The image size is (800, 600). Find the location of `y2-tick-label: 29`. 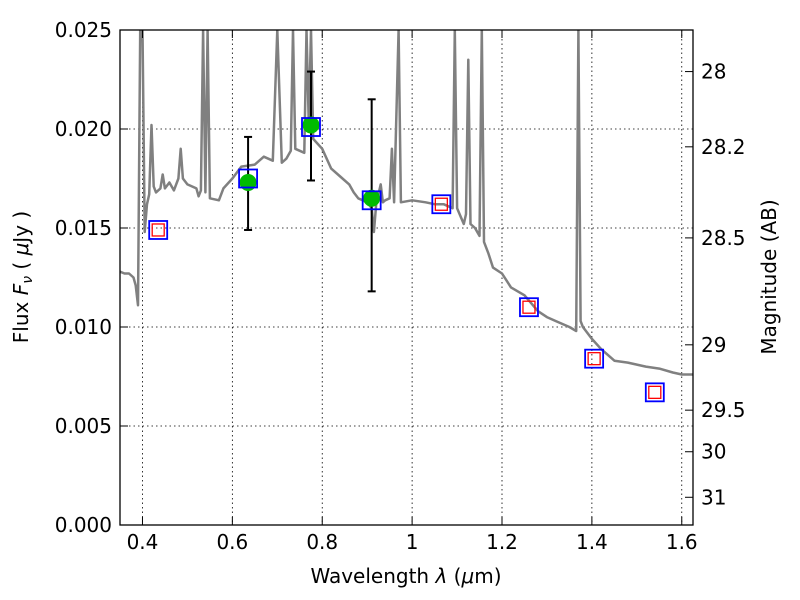

y2-tick-label: 29 is located at coordinates (713, 345).